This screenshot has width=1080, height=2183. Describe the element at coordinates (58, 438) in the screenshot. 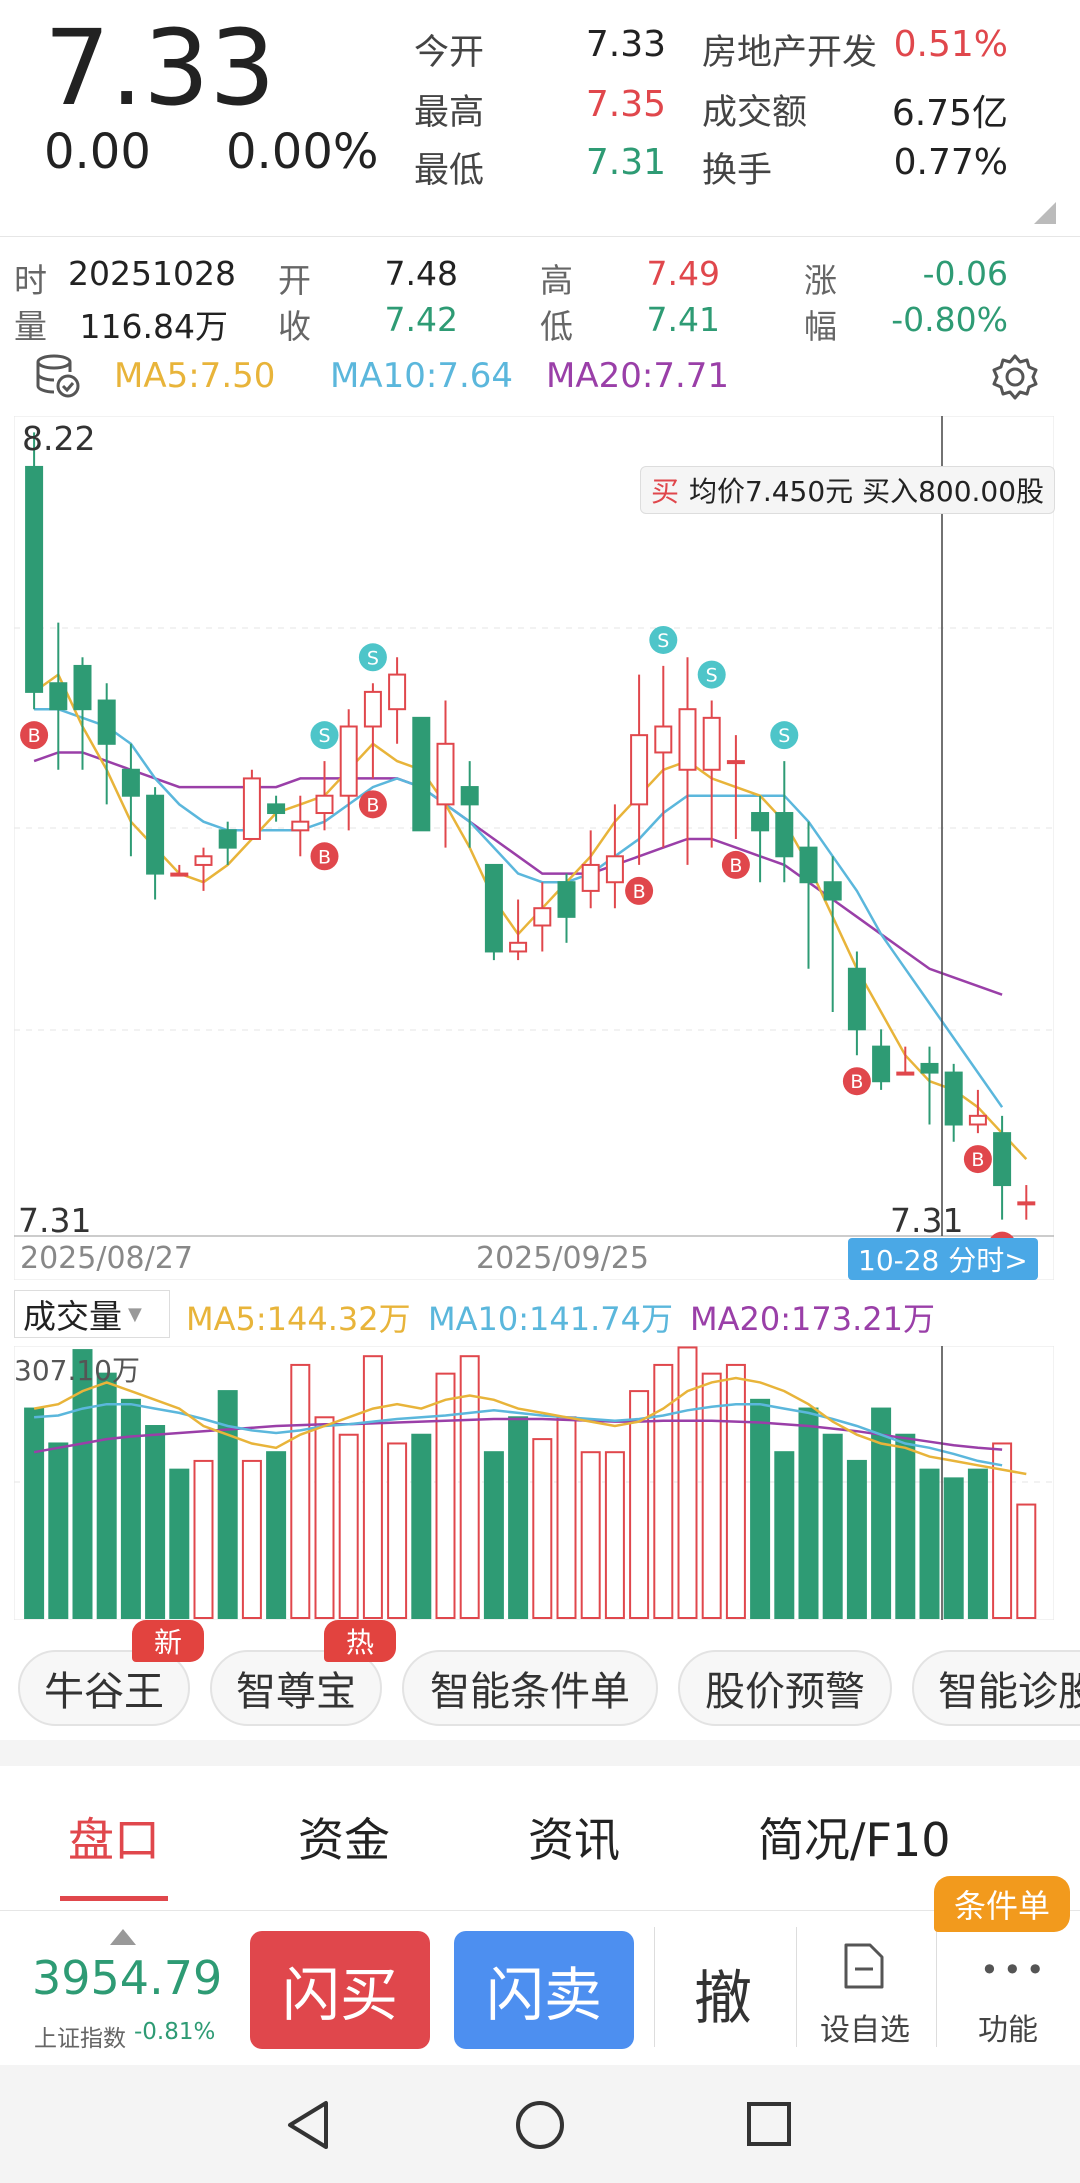

I see `max-price-label: 8.22` at that location.